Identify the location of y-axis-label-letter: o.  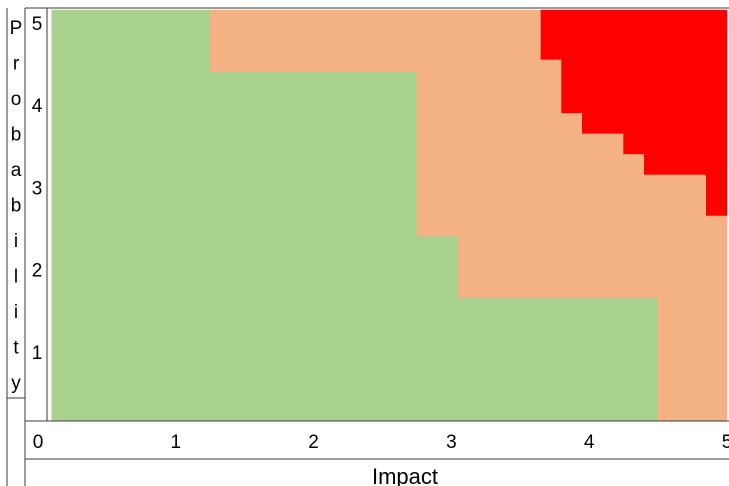
(16, 99).